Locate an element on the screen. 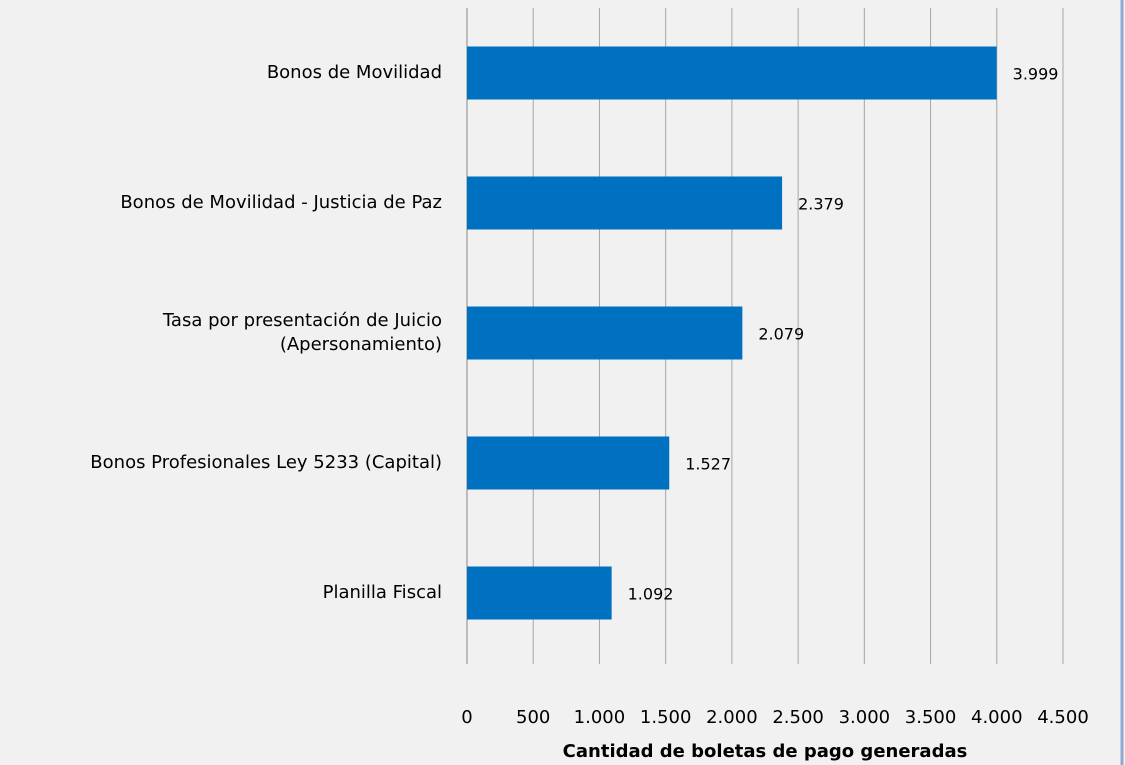 This screenshot has height=765, width=1125. x-tick-label: 4.000 is located at coordinates (997, 717).